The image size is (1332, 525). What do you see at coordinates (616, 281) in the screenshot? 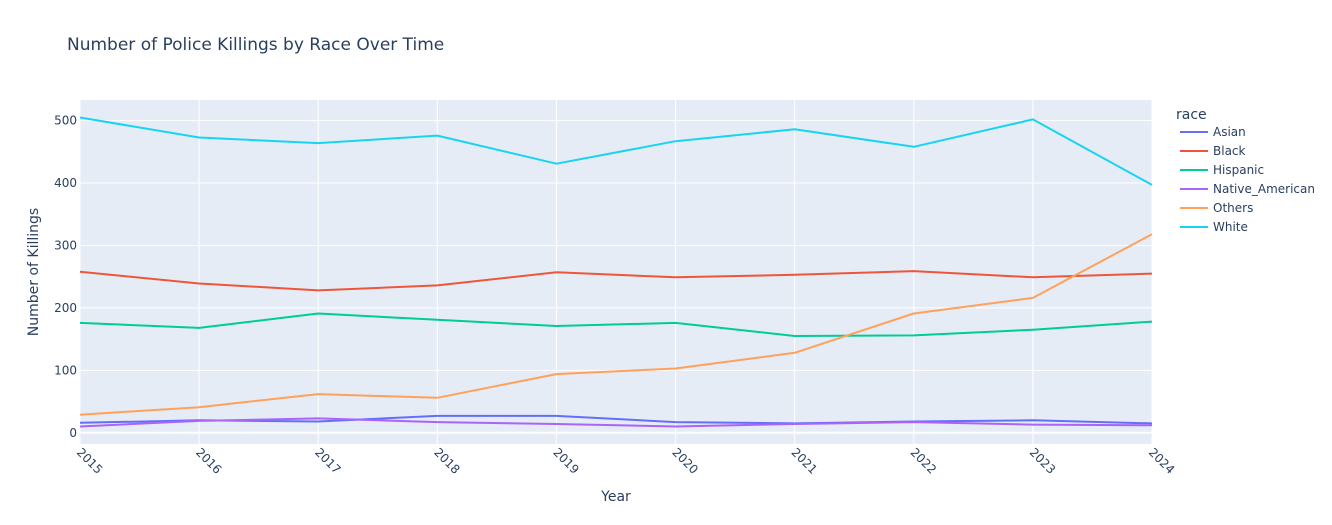
I see `series-line-black` at bounding box center [616, 281].